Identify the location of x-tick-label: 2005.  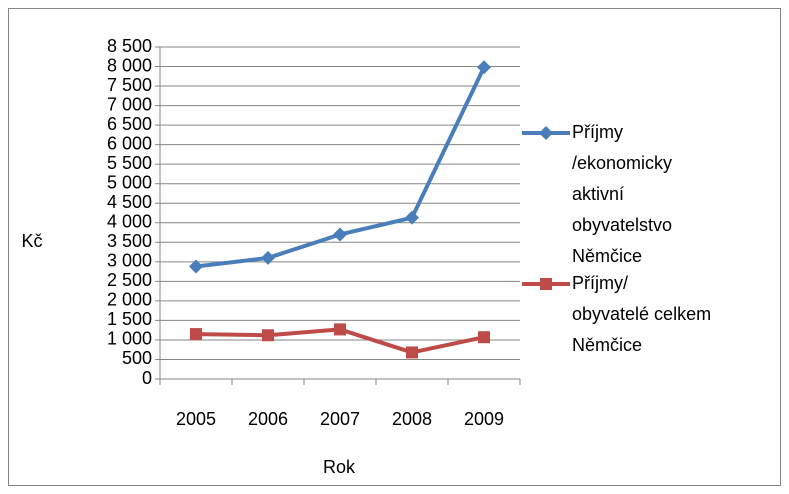
(196, 419).